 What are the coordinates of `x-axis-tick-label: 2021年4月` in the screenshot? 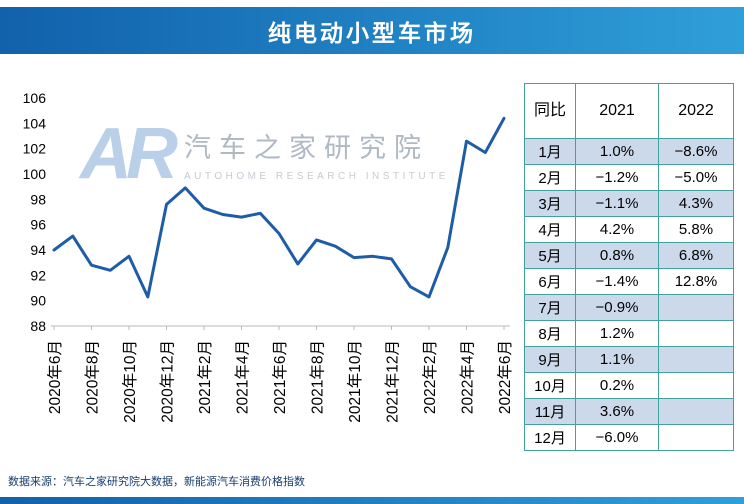 It's located at (243, 377).